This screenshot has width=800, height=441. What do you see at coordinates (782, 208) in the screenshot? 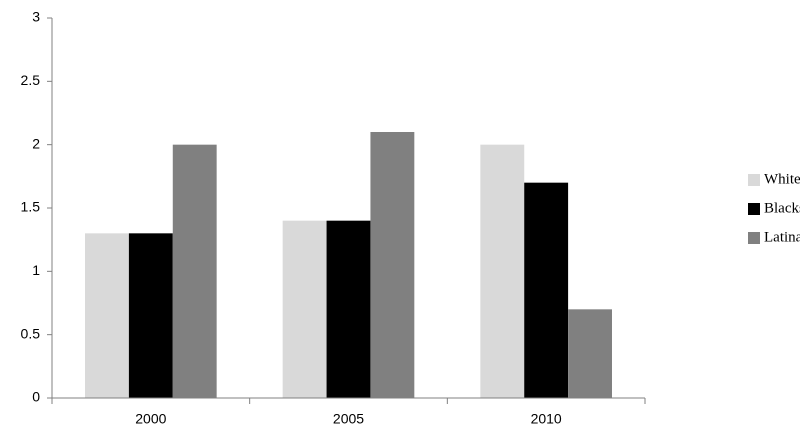
I see `legend-label: Blacks, time ns` at bounding box center [782, 208].